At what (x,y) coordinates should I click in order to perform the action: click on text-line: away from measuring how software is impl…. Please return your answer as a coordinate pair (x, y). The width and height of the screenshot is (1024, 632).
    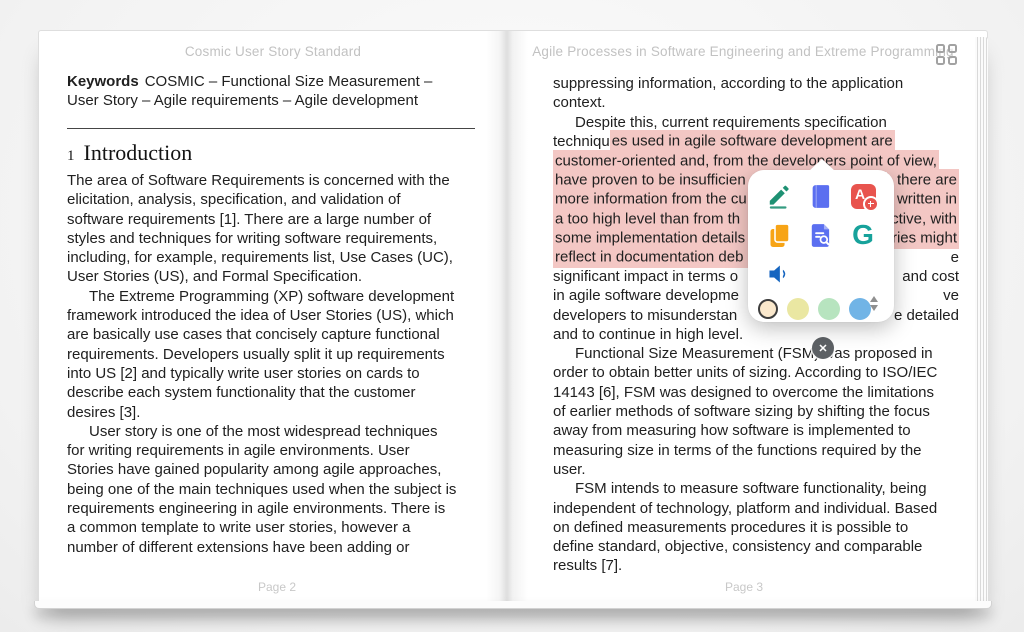
    Looking at the image, I should click on (756, 430).